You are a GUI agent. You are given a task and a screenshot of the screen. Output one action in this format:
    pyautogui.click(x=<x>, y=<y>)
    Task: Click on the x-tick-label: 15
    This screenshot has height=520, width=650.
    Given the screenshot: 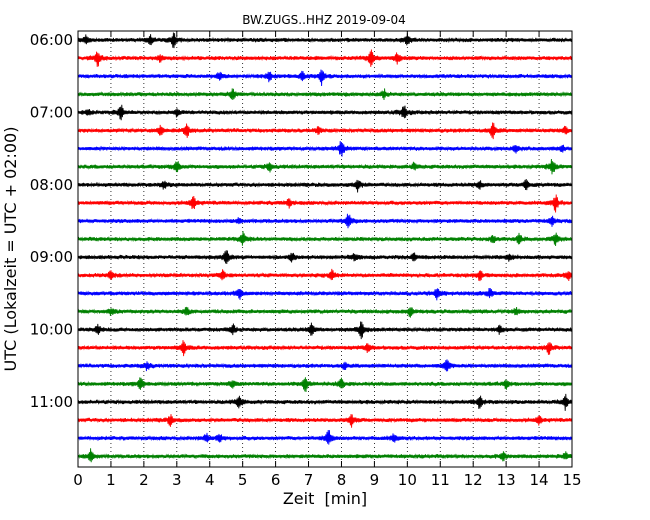 What is the action you would take?
    pyautogui.click(x=571, y=480)
    